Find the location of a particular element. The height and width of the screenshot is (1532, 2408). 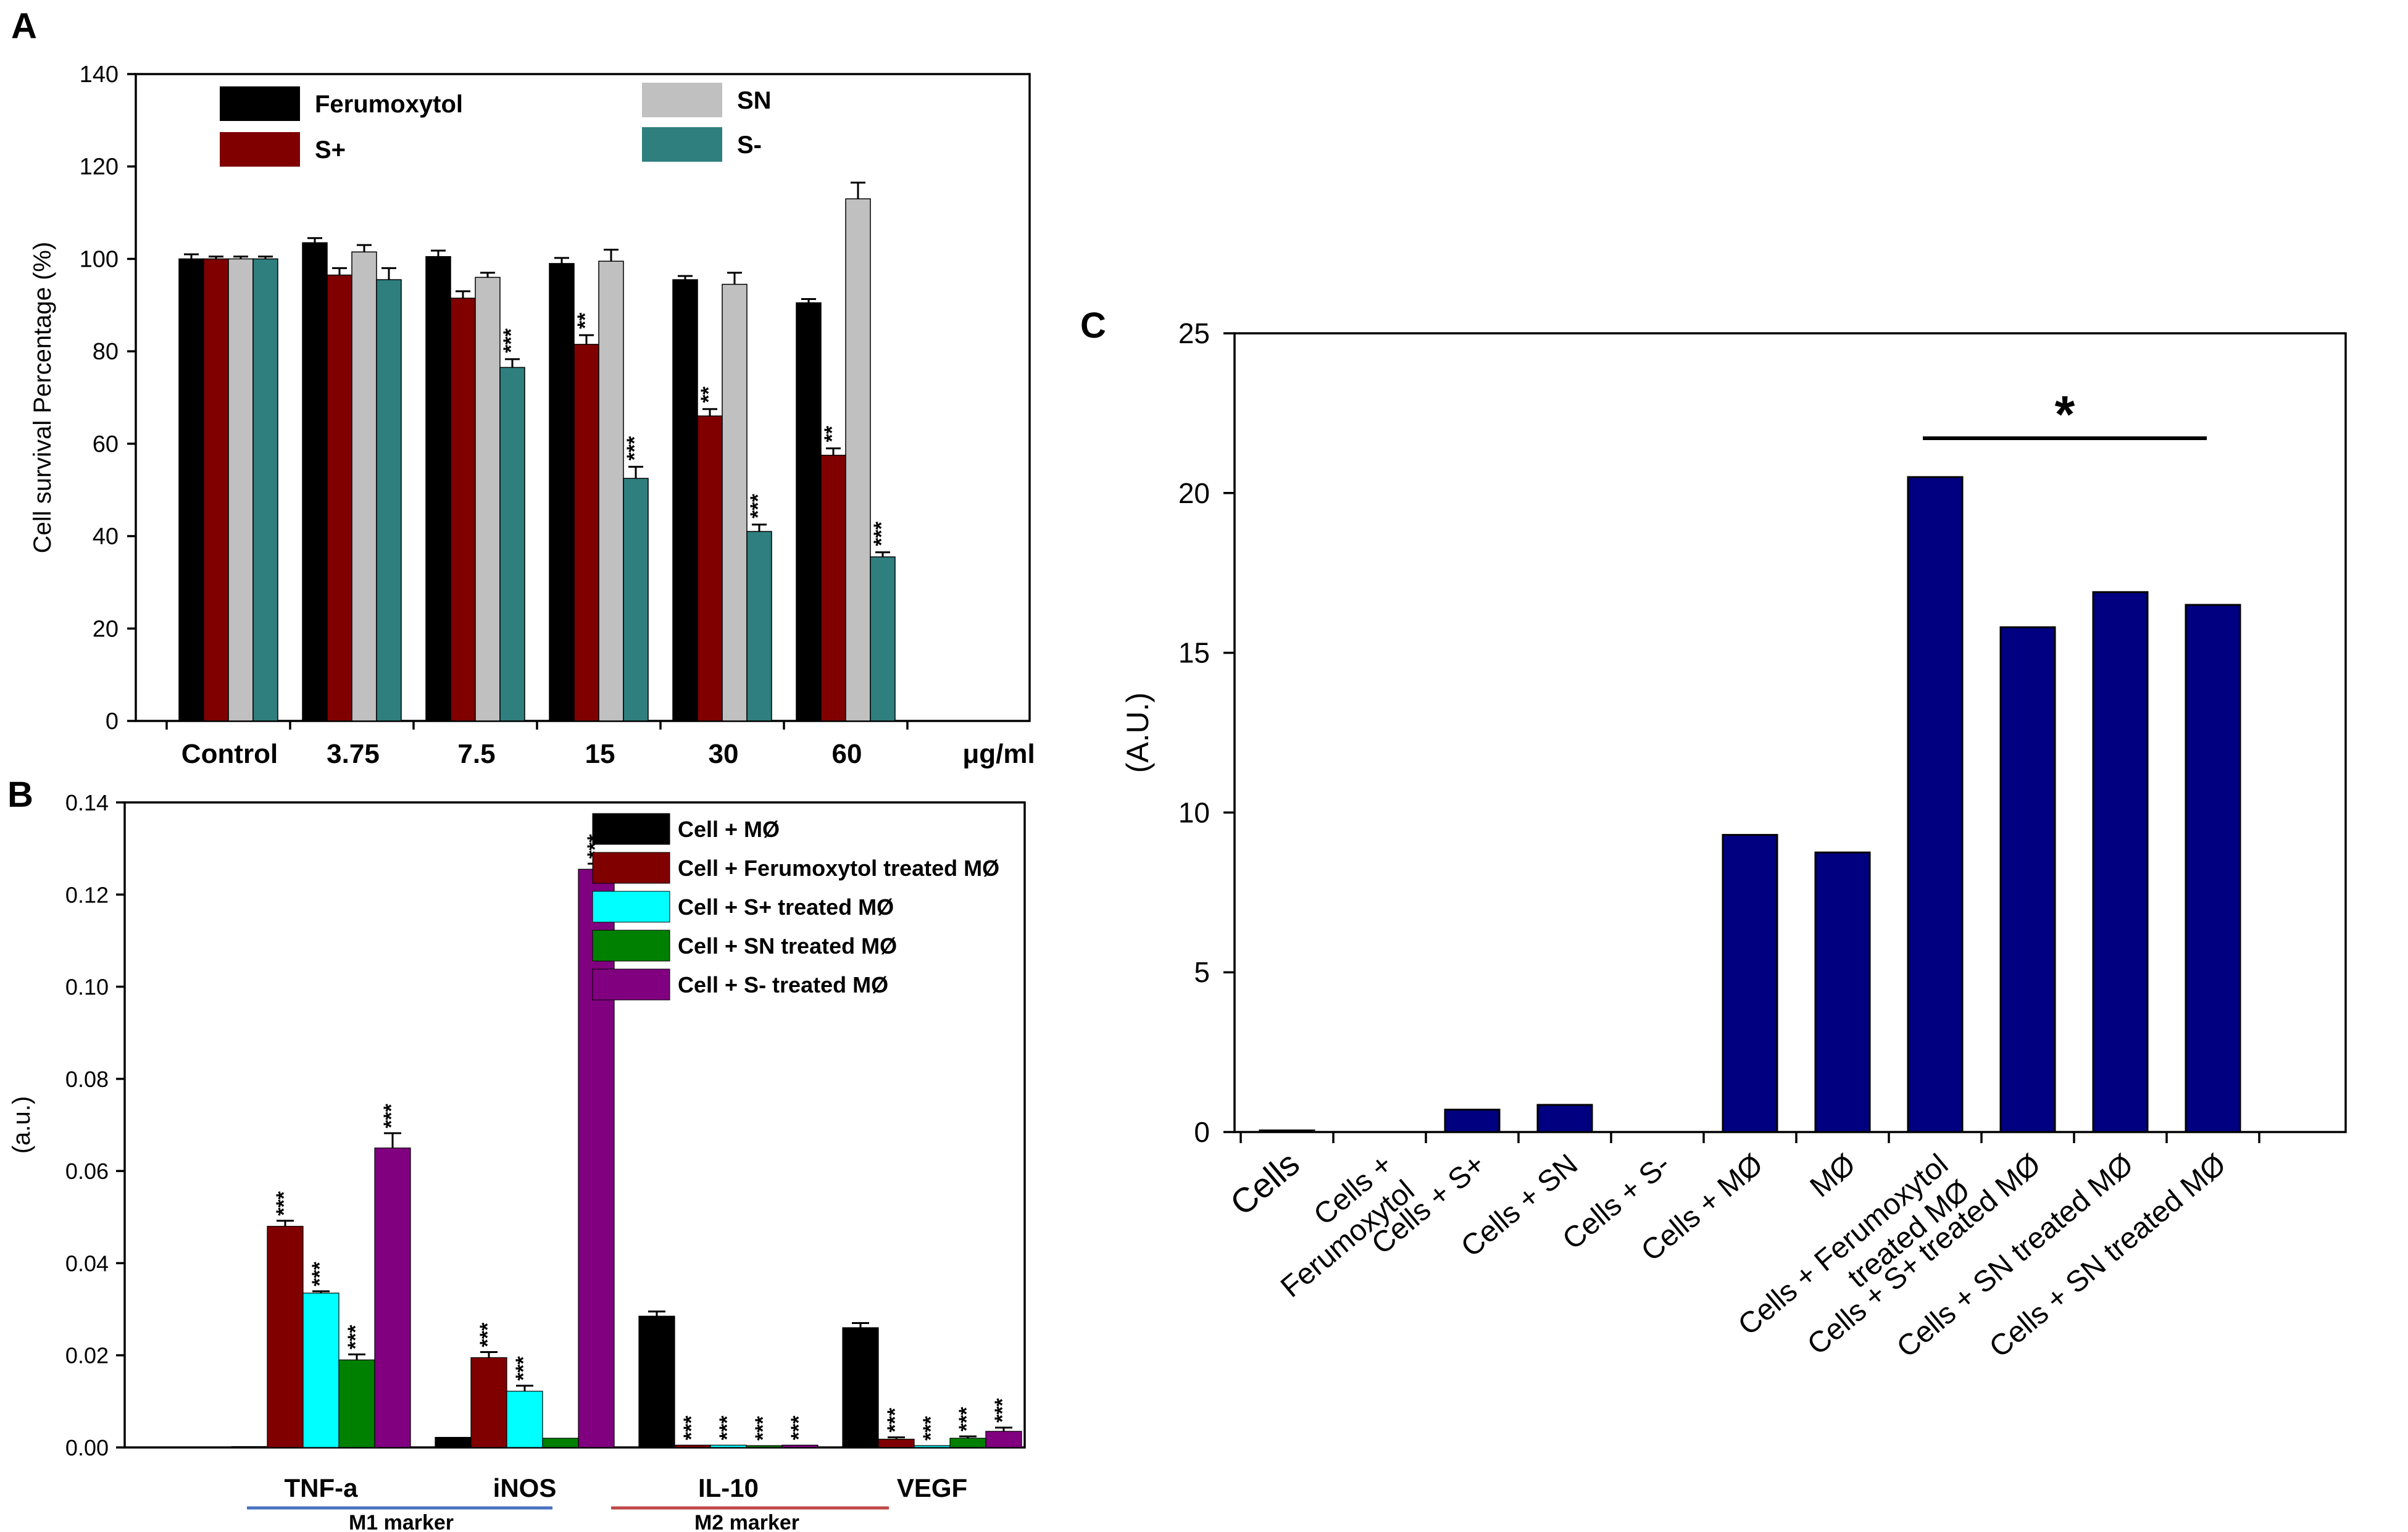

x-tick-label: 3.75 is located at coordinates (353, 754).